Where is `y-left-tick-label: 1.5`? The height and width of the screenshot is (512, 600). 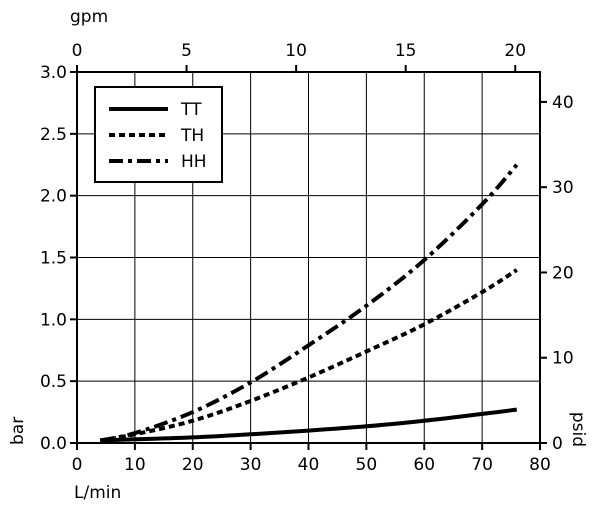 y-left-tick-label: 1.5 is located at coordinates (53, 259).